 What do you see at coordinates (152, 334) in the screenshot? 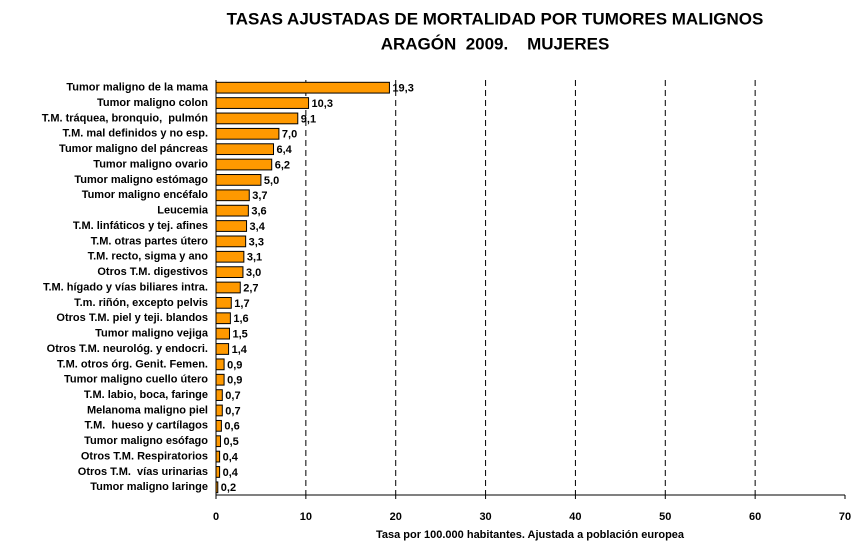
I see `y-tick-label: Tumor maligno vejiga` at bounding box center [152, 334].